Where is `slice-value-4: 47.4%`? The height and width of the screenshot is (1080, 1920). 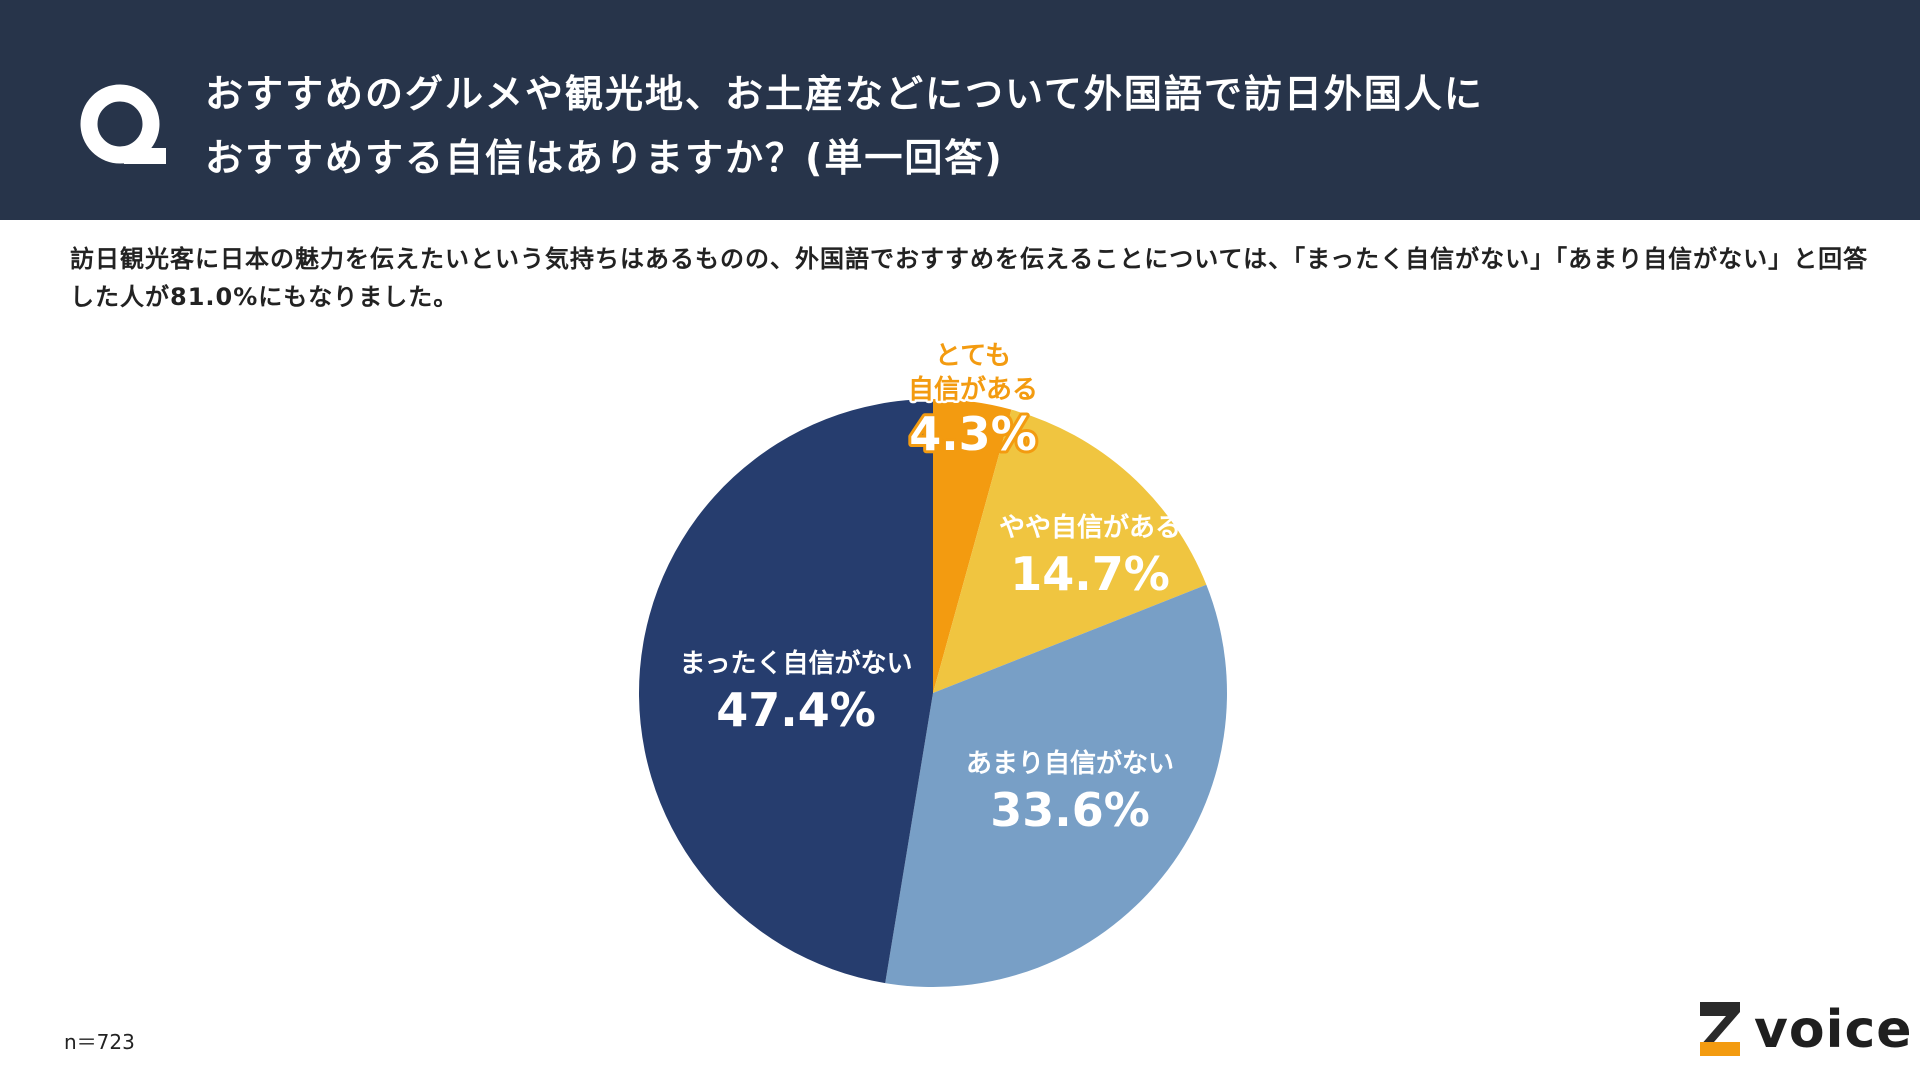 slice-value-4: 47.4% is located at coordinates (796, 710).